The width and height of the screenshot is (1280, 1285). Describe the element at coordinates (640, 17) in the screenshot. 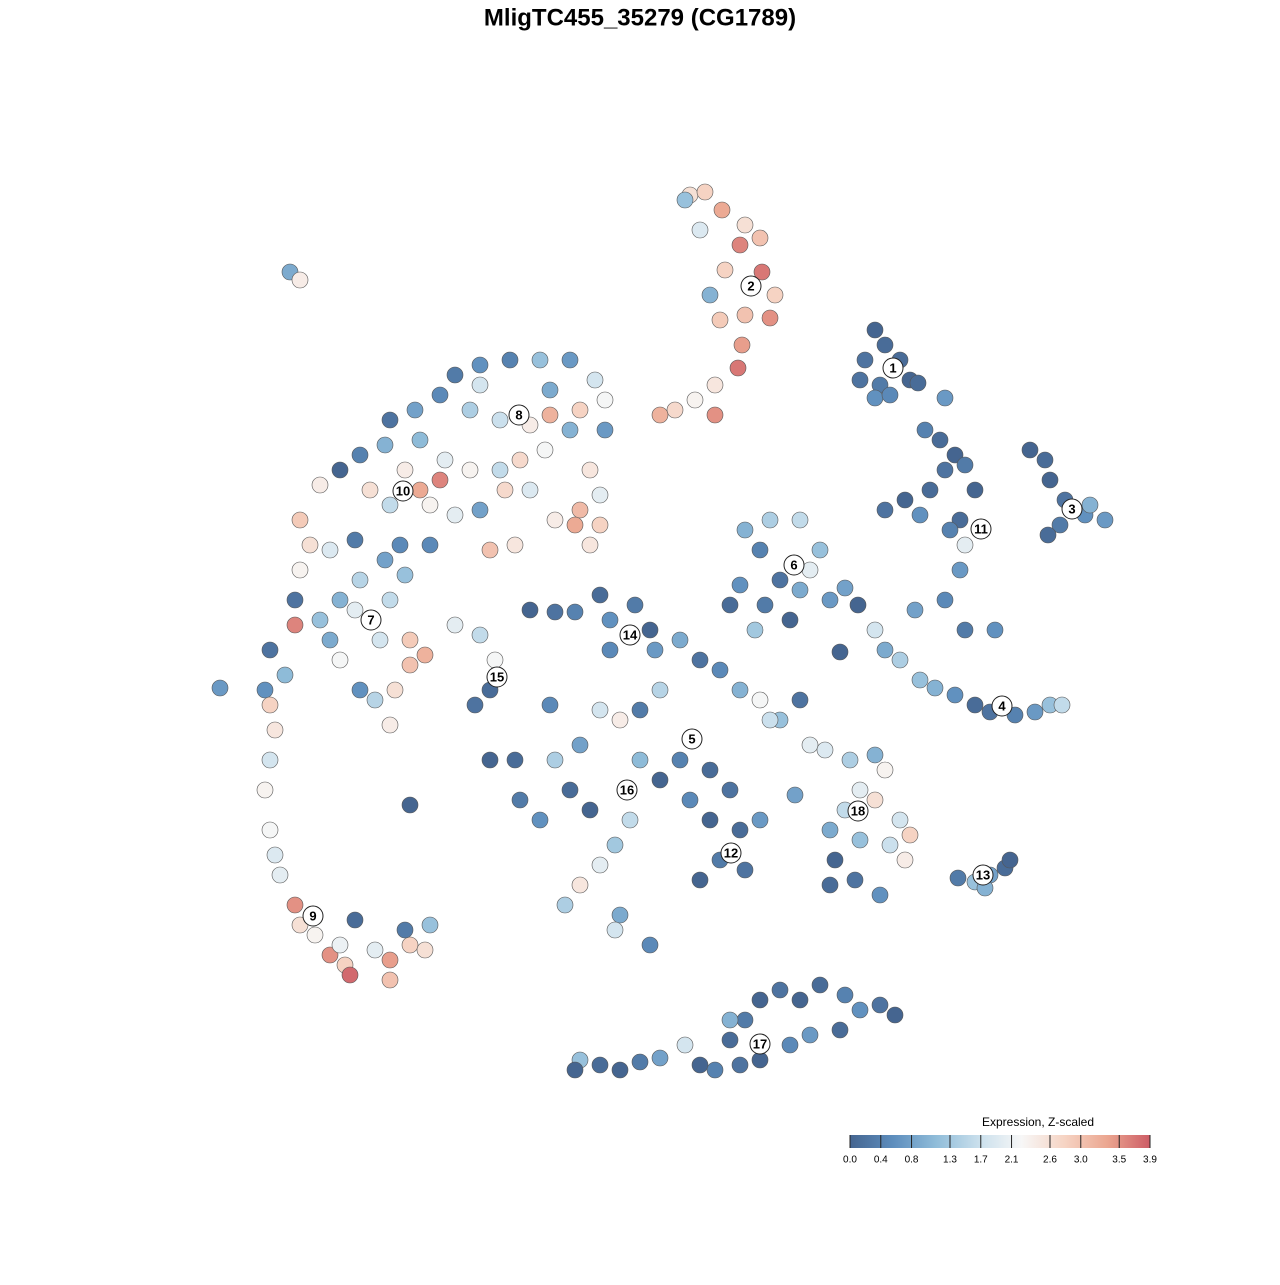

I see `chart-title: MligTC455_35279 (CG1789)` at that location.